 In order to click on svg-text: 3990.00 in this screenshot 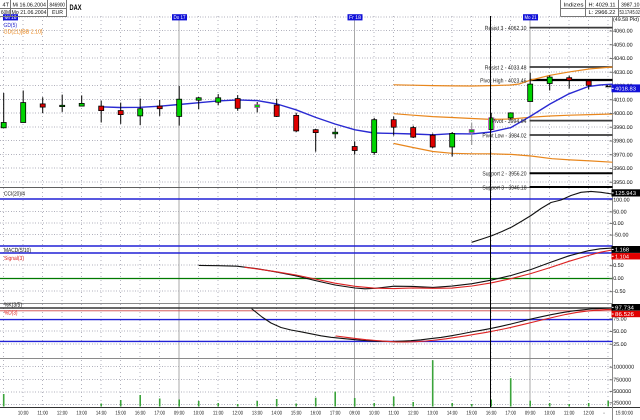, I will do `click(623, 128)`.